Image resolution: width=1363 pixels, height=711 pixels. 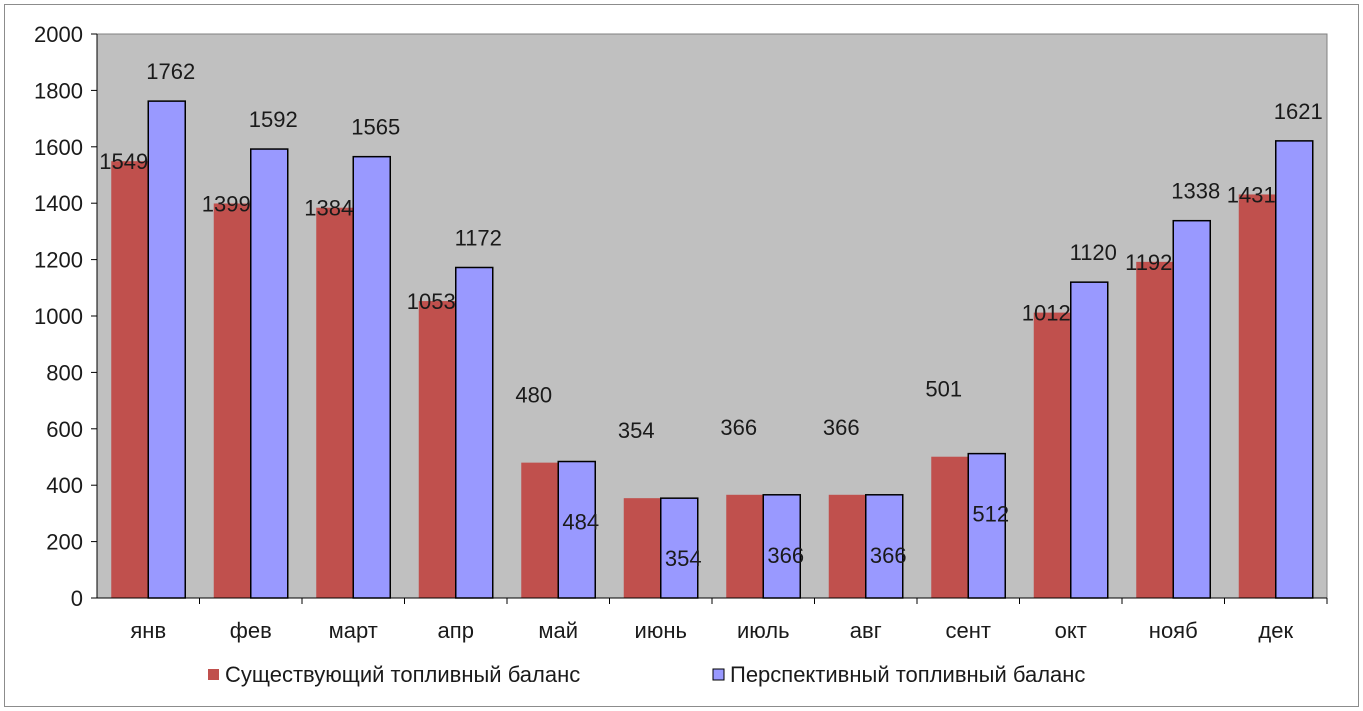 What do you see at coordinates (77, 598) in the screenshot?
I see `y-tick-label: 0` at bounding box center [77, 598].